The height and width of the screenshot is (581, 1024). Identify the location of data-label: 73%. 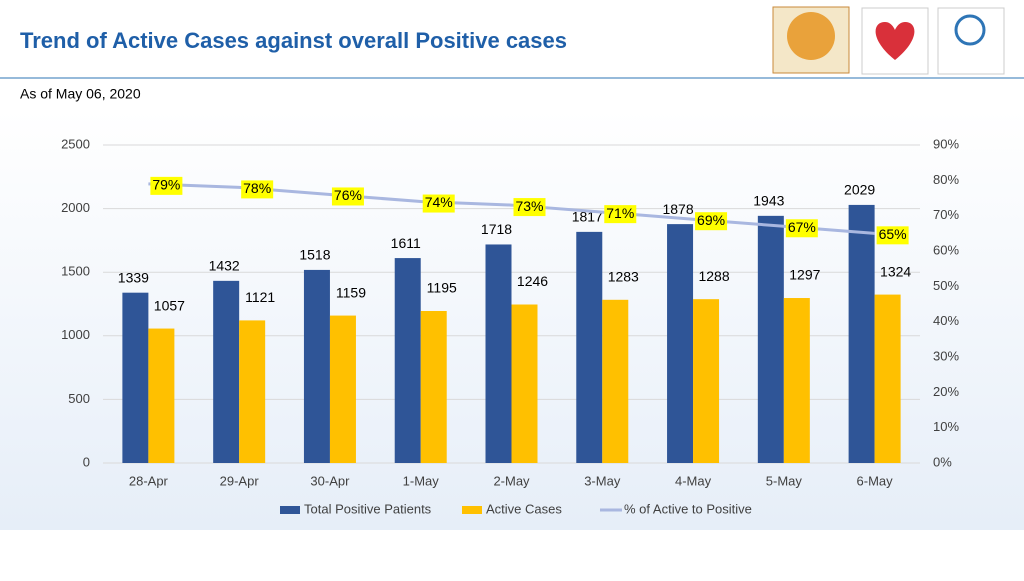
(529, 206).